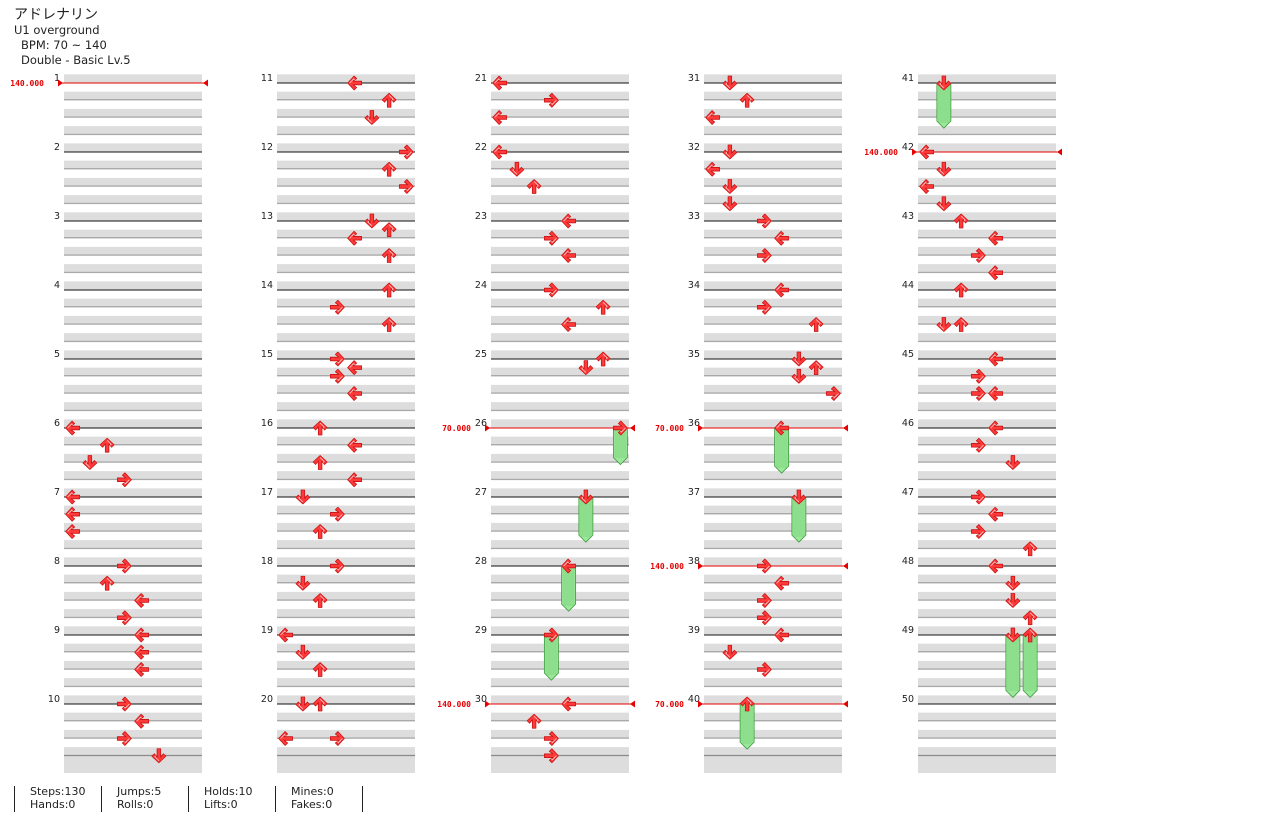  I want to click on stats-group: Holds:10 Lifts:0, so click(232, 798).